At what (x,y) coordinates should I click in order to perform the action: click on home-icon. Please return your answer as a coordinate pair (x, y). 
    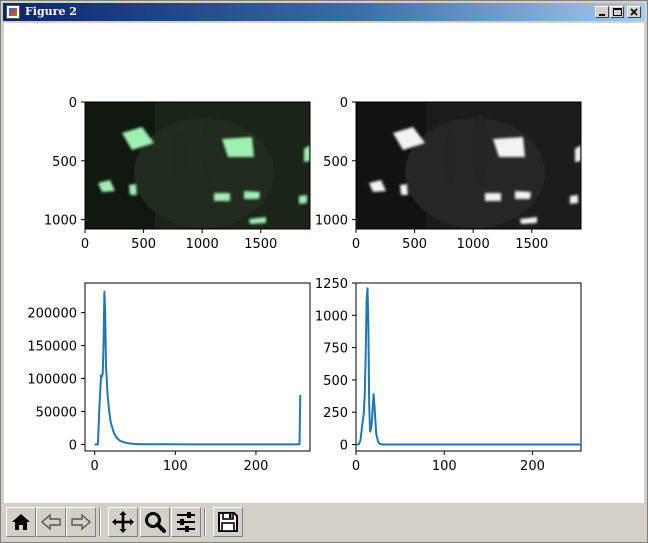
    Looking at the image, I should click on (21, 522).